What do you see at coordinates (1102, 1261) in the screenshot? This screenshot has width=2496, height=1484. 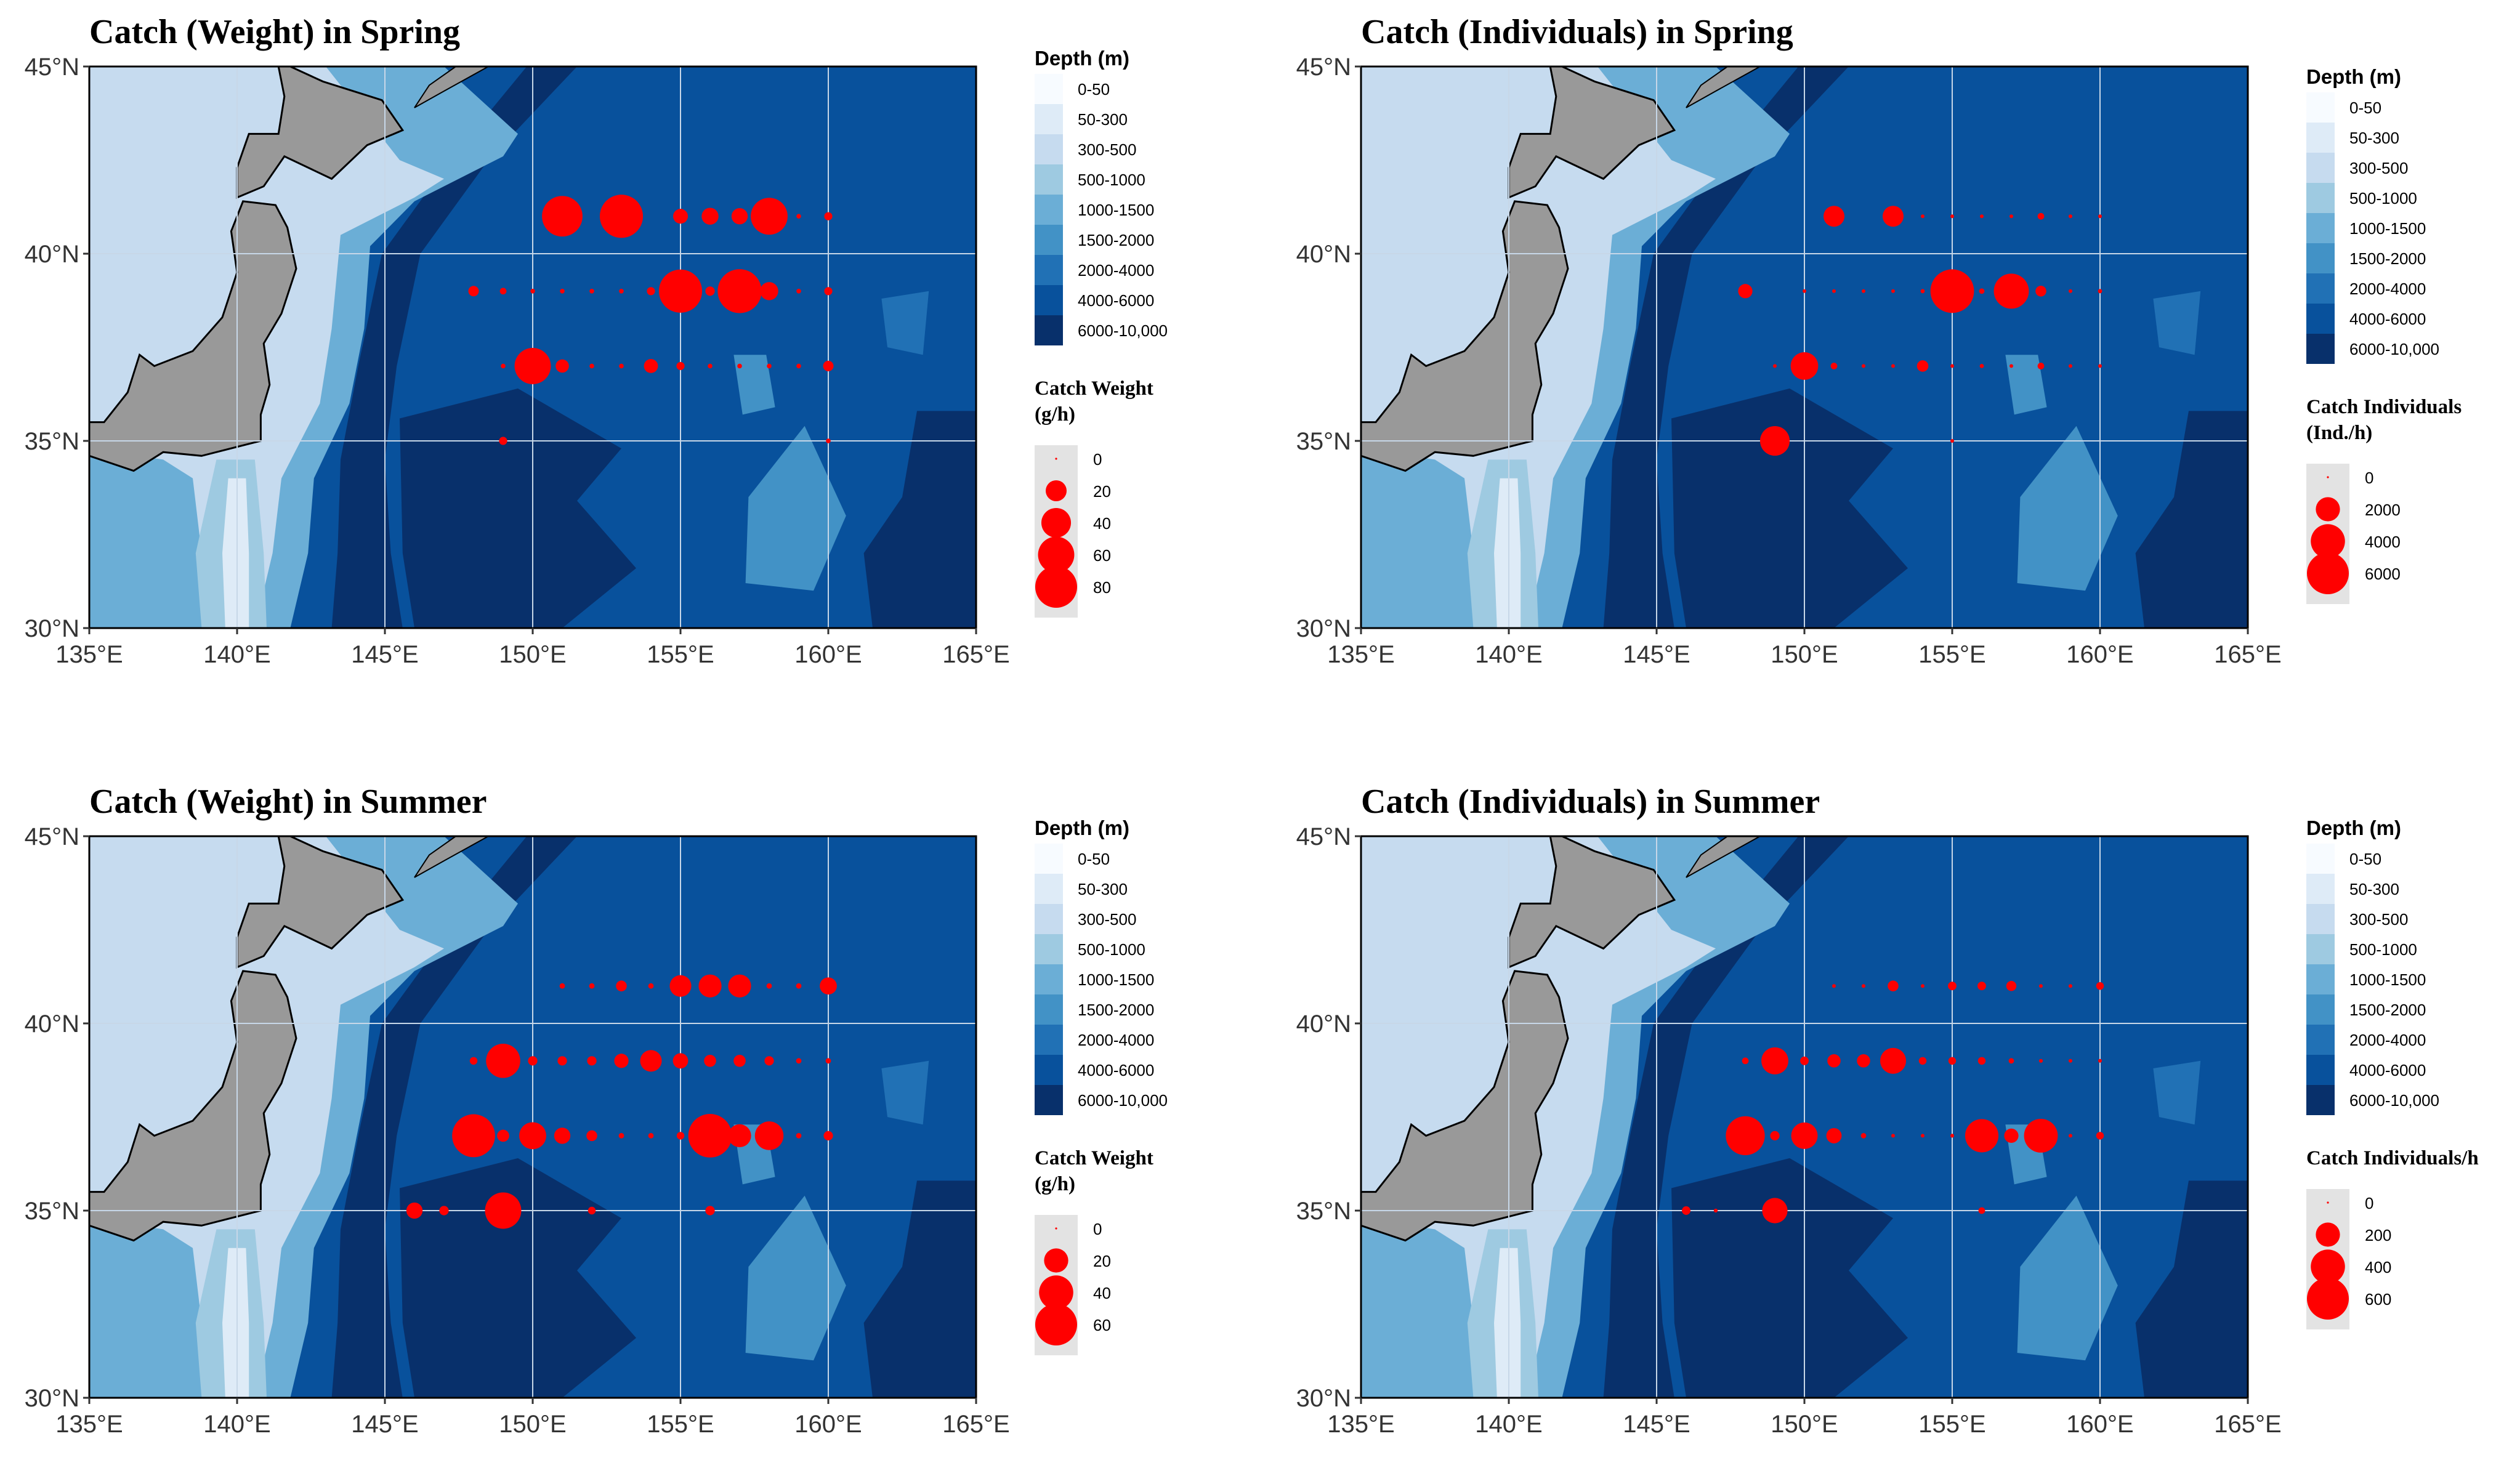 I see `catch-legend-label: 20` at bounding box center [1102, 1261].